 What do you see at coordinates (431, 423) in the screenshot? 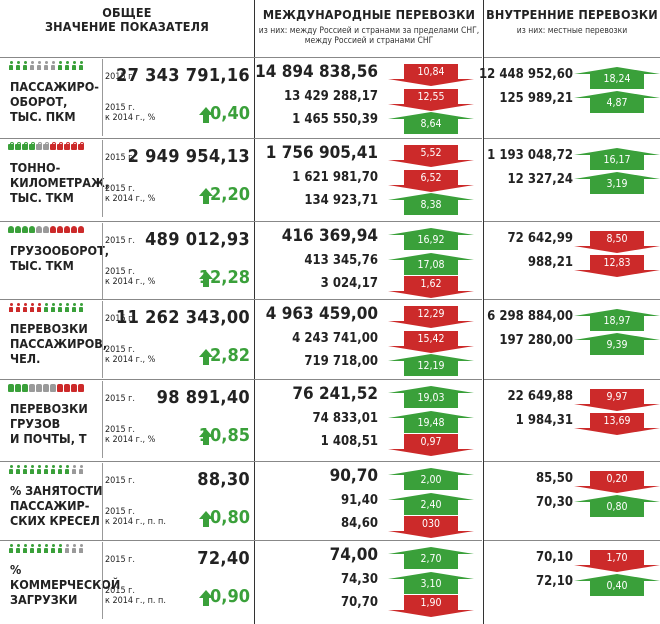
I see `badge-value: 19,48` at bounding box center [431, 423].